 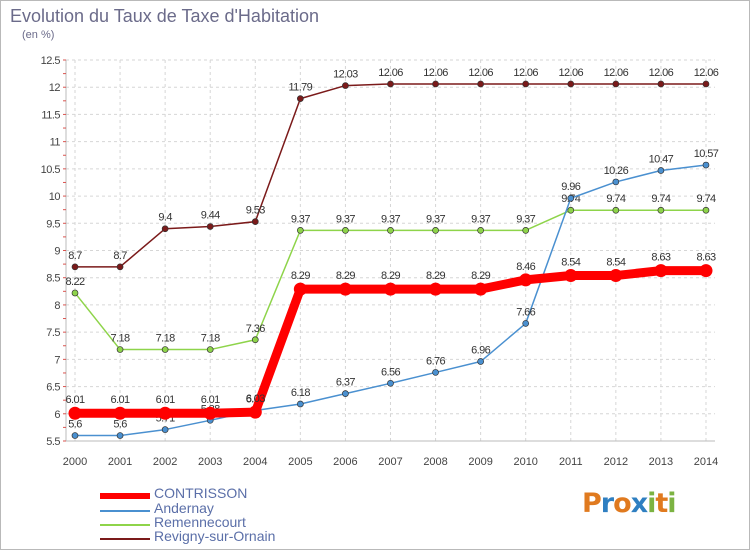 What do you see at coordinates (200, 522) in the screenshot?
I see `legend-label-remennecourt: Remennecourt` at bounding box center [200, 522].